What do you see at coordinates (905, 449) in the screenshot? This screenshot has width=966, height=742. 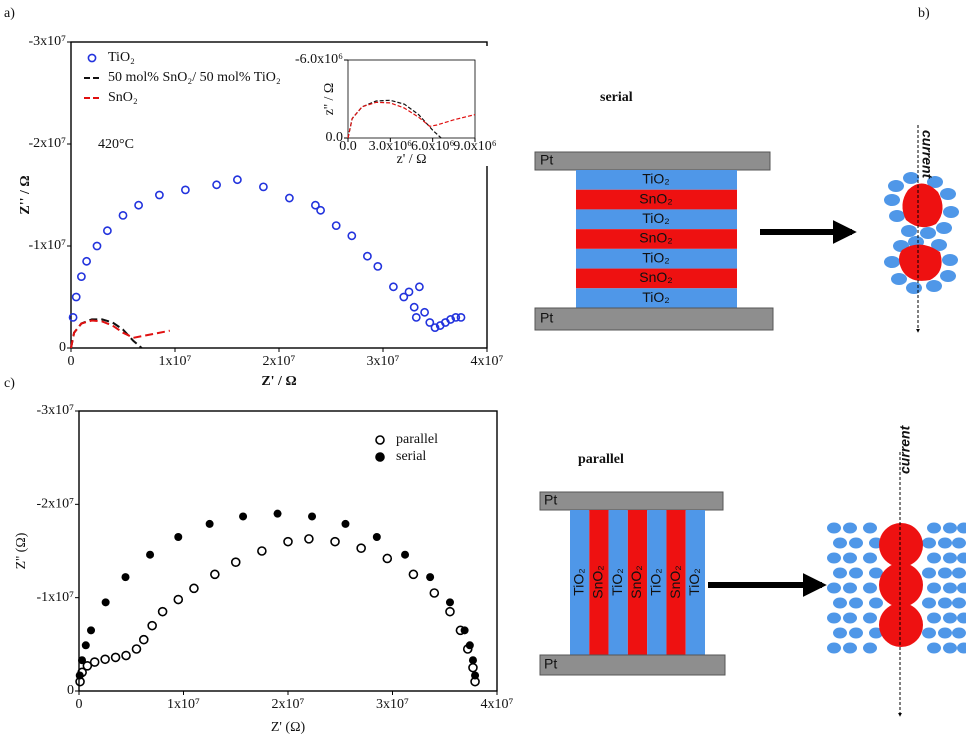 I see `current-label: current` at bounding box center [905, 449].